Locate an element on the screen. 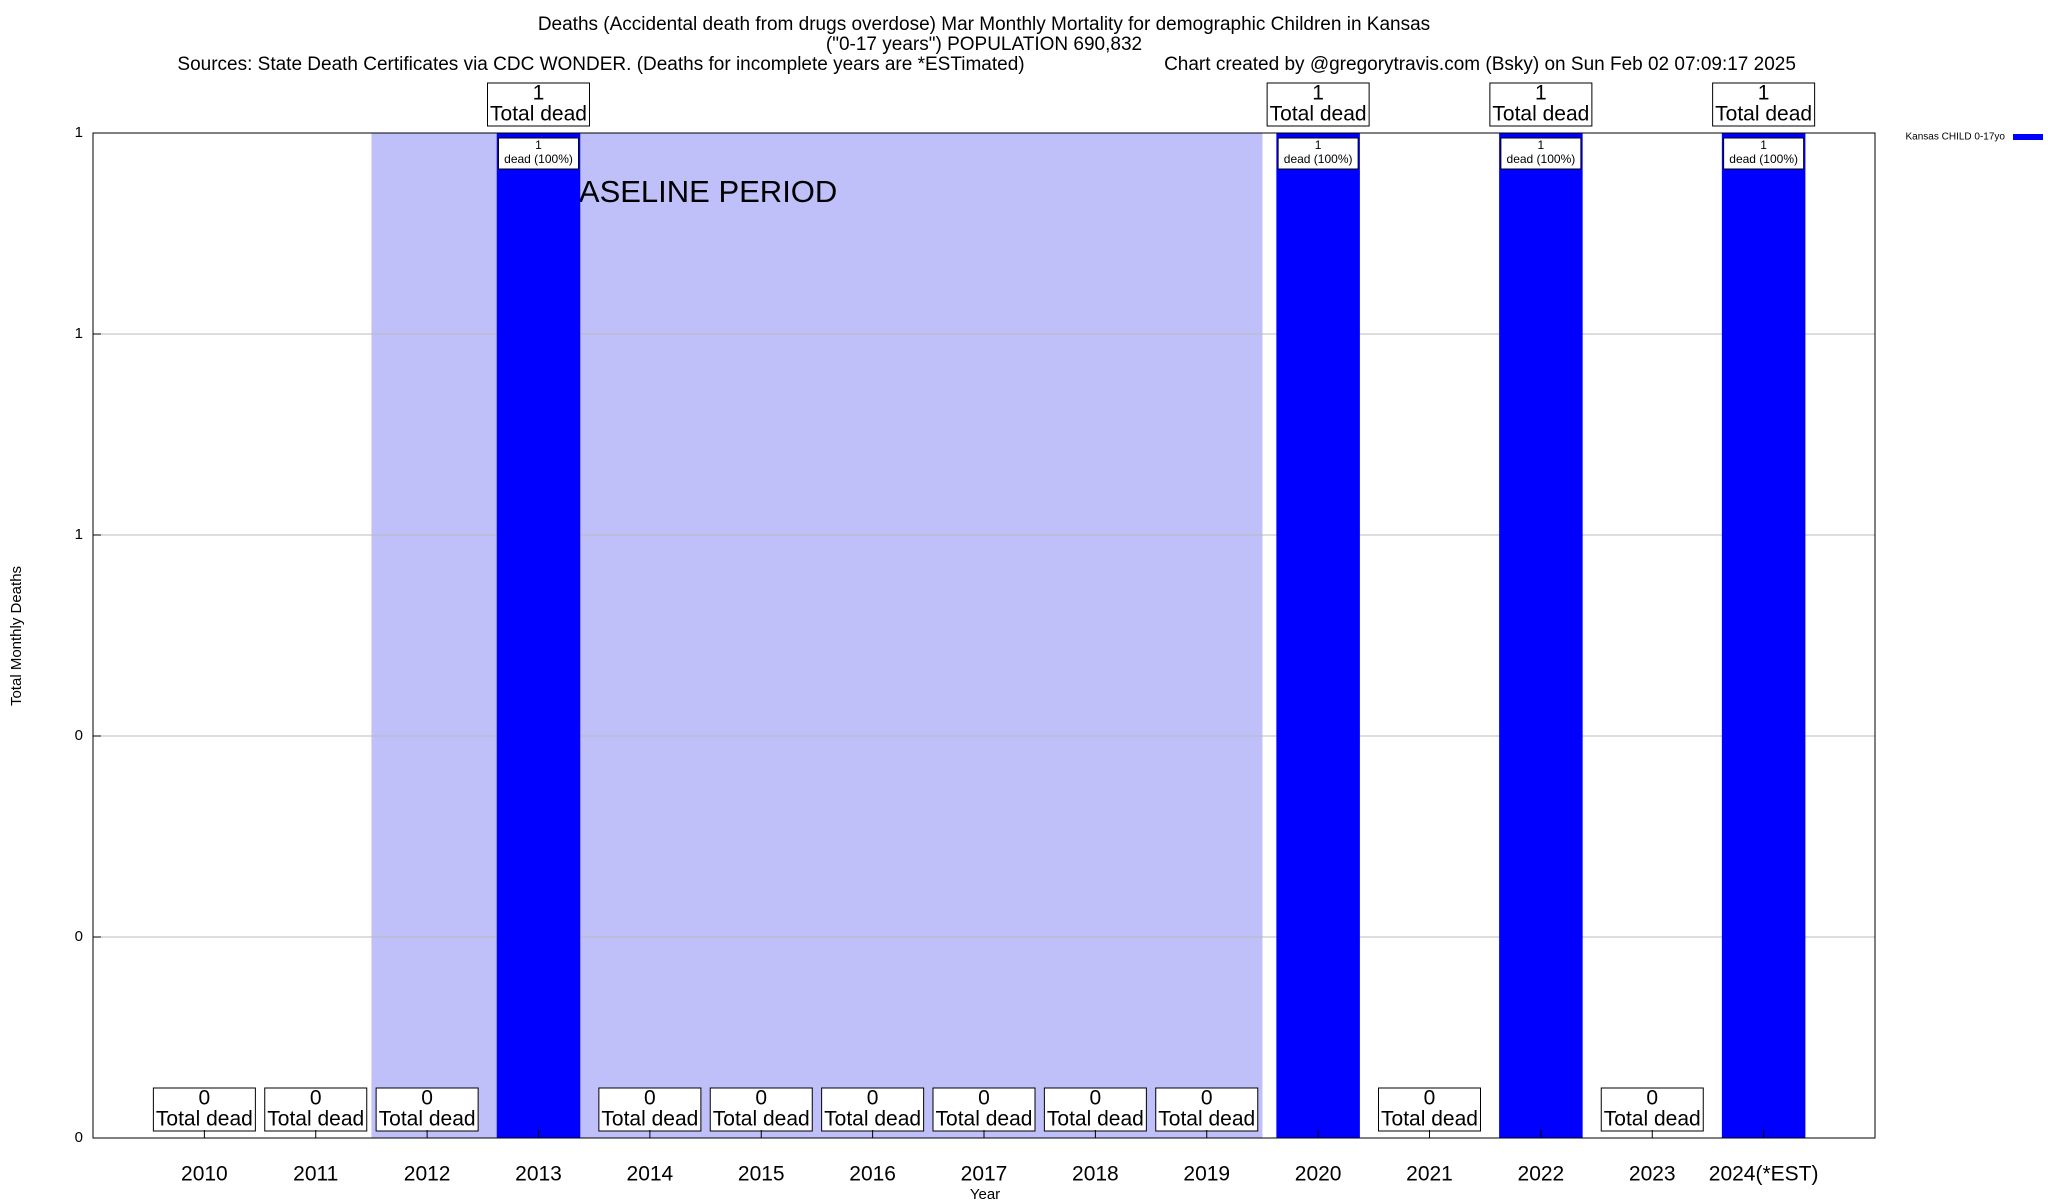  x-tick-label: 2019 is located at coordinates (1206, 1174).